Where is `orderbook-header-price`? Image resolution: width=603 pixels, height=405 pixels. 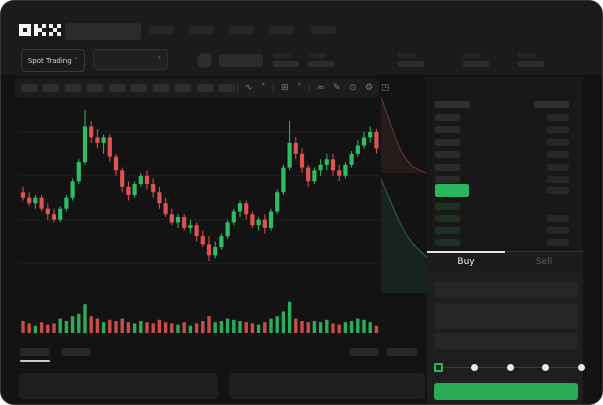
orderbook-header-price is located at coordinates (452, 104).